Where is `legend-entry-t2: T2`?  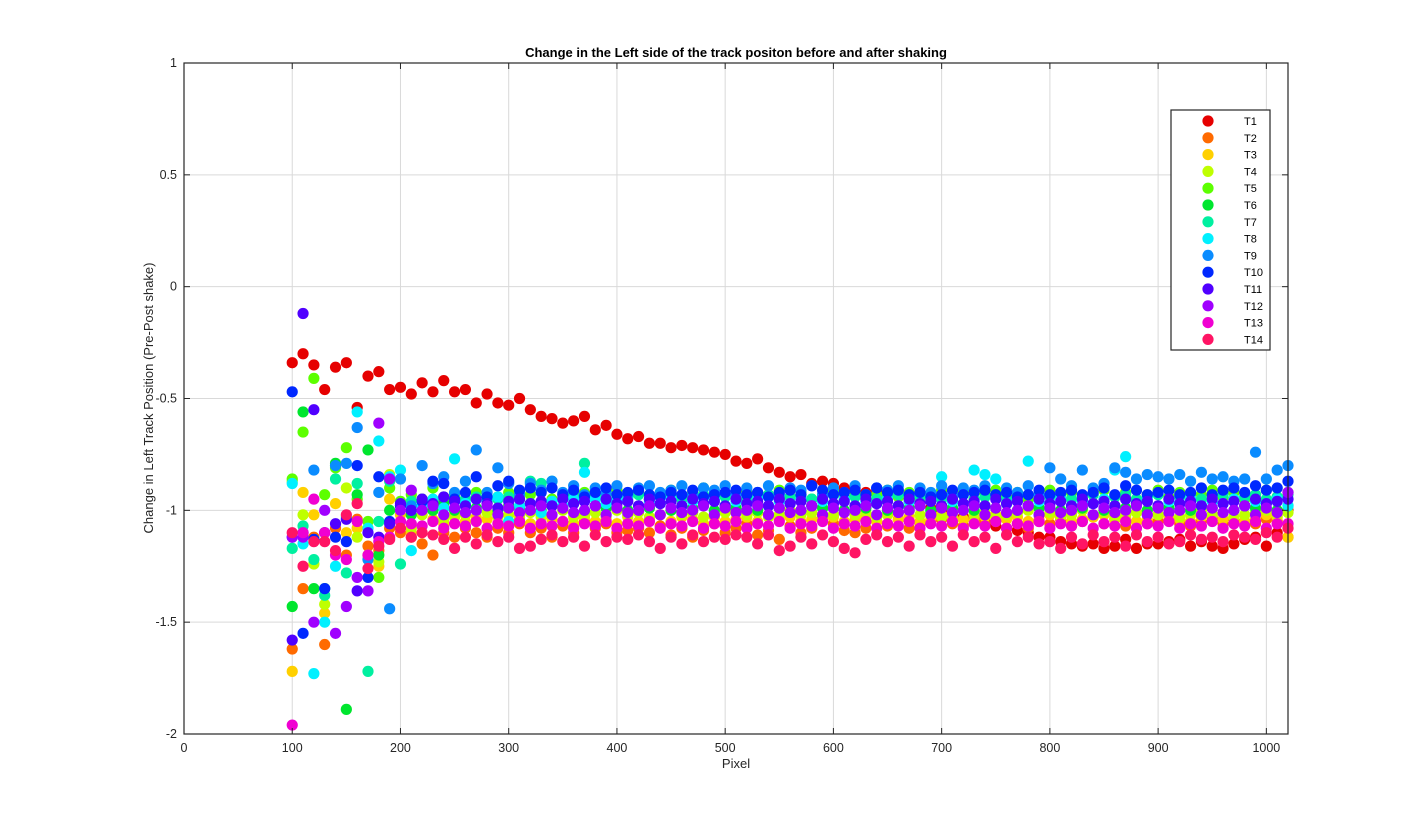
legend-entry-t2: T2 is located at coordinates (1229, 138).